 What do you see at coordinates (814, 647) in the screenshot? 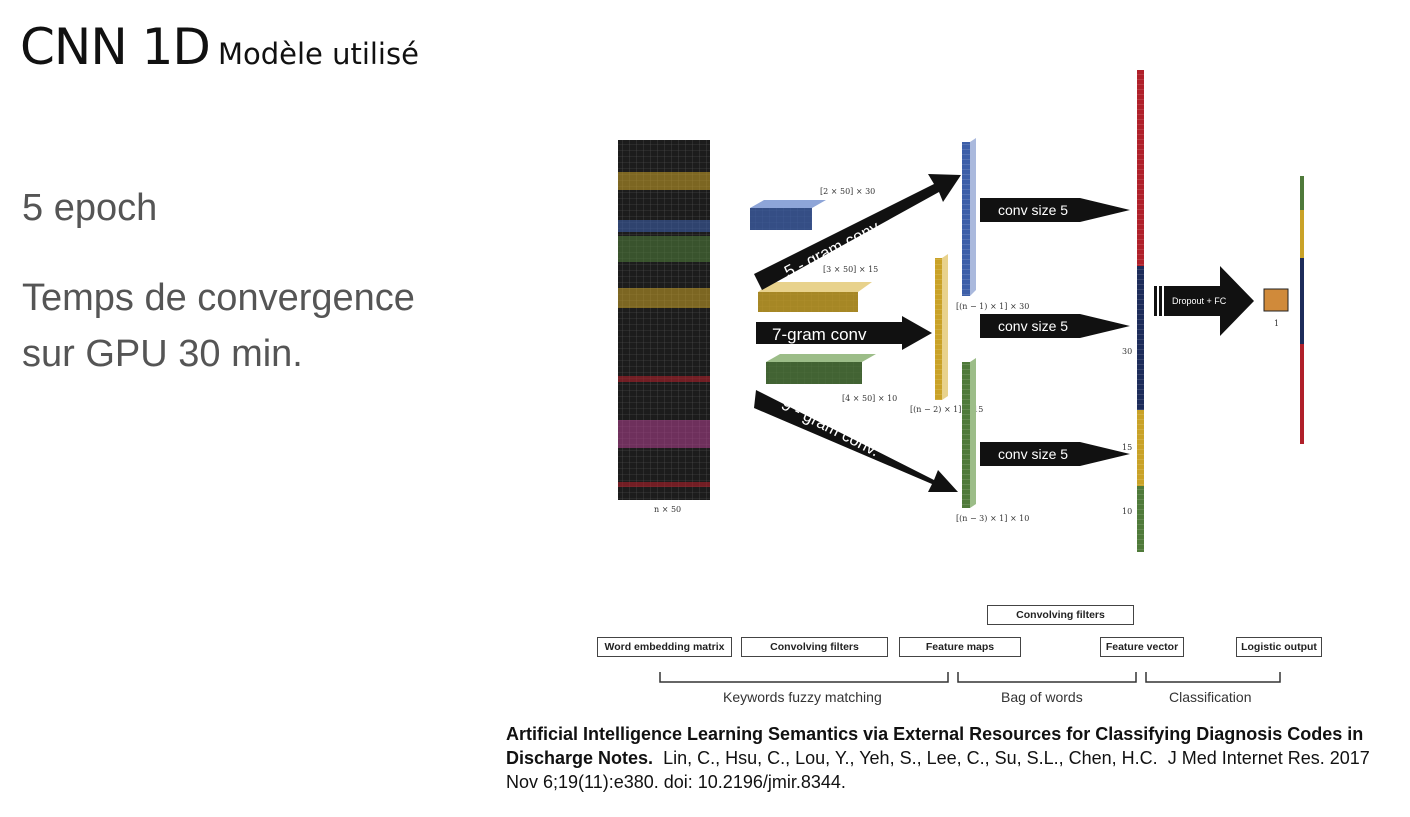
I see `legend-convolving-filters: Convolving filters` at bounding box center [814, 647].